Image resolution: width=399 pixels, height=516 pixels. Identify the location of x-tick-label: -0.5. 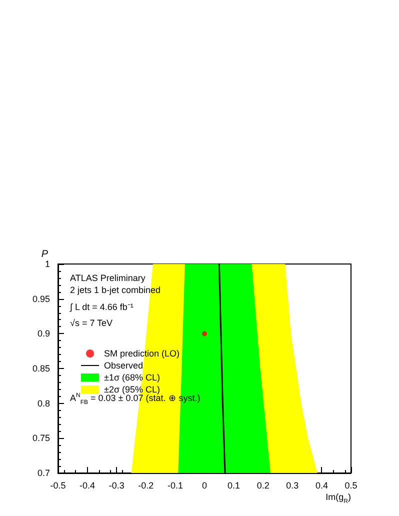
(58, 485).